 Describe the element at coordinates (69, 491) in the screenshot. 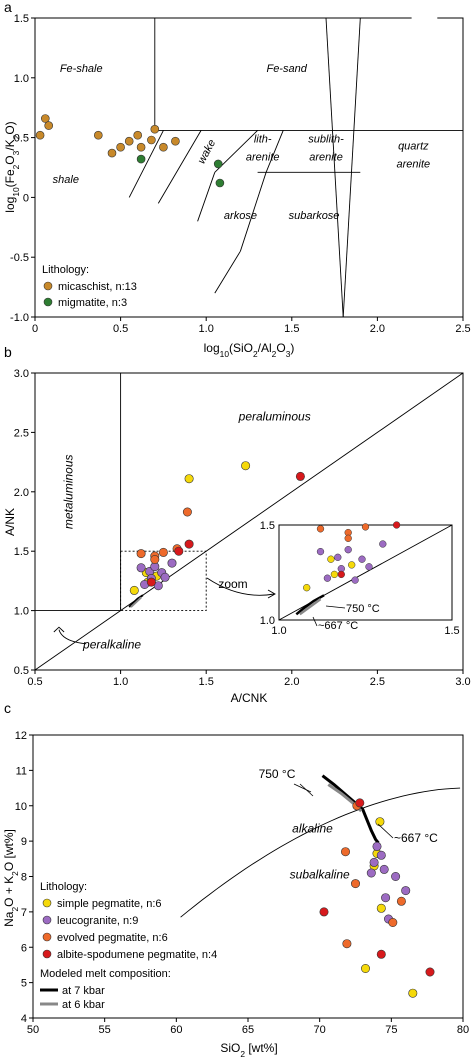

I see `panel-b-field-label: metaluminous` at that location.